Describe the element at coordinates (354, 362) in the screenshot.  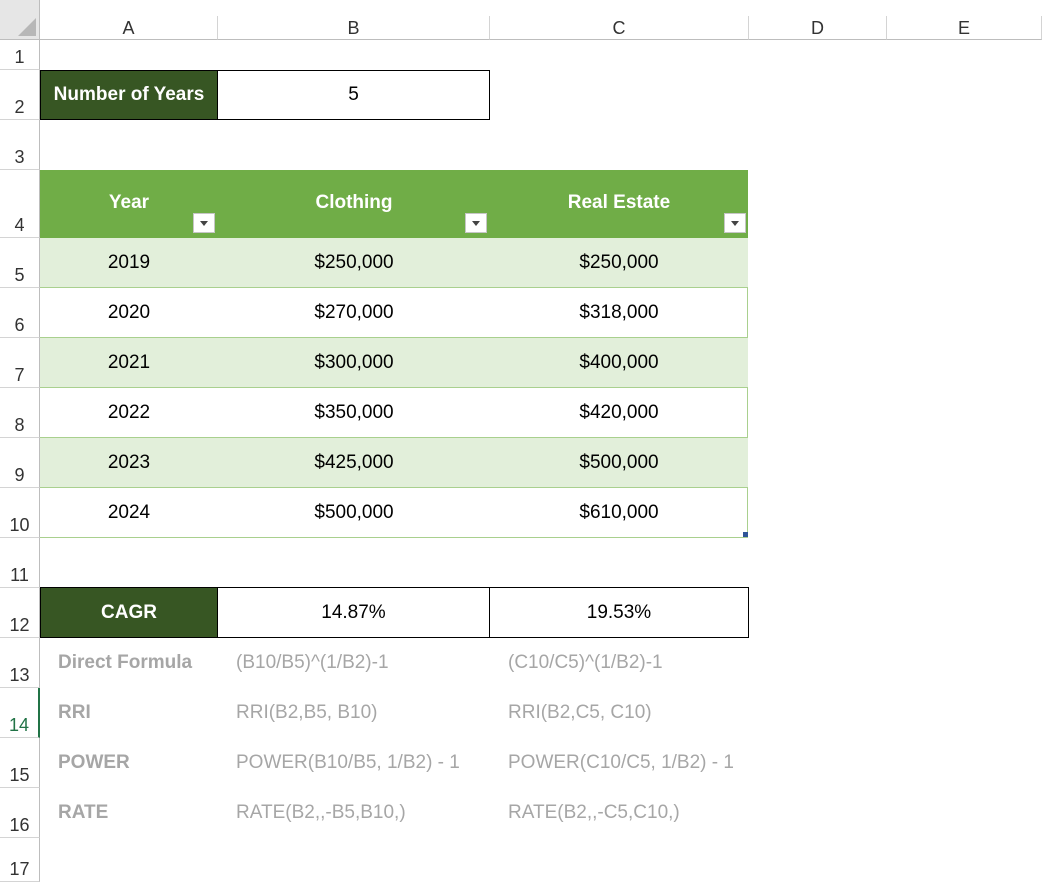
I see `table-cell-clothing: $300,000` at that location.